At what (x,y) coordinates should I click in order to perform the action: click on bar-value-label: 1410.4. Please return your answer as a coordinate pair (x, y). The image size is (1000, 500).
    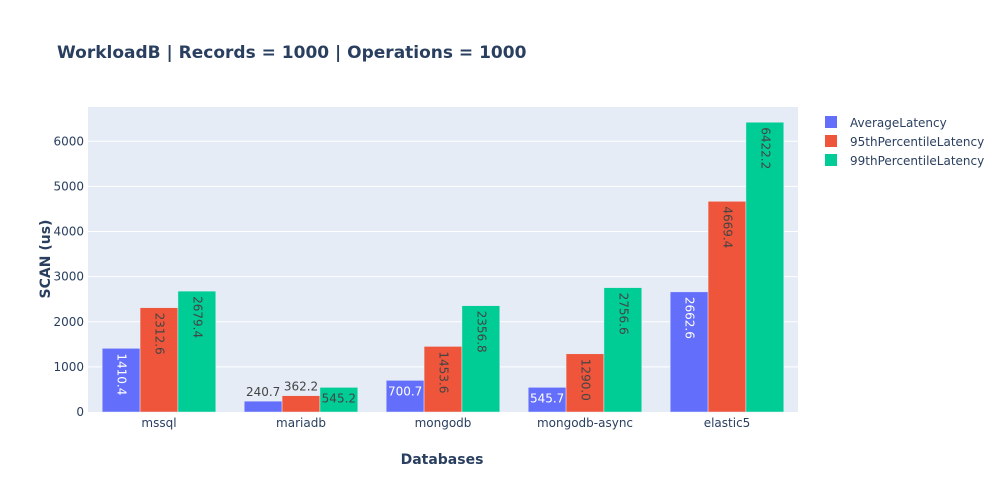
    Looking at the image, I should click on (122, 374).